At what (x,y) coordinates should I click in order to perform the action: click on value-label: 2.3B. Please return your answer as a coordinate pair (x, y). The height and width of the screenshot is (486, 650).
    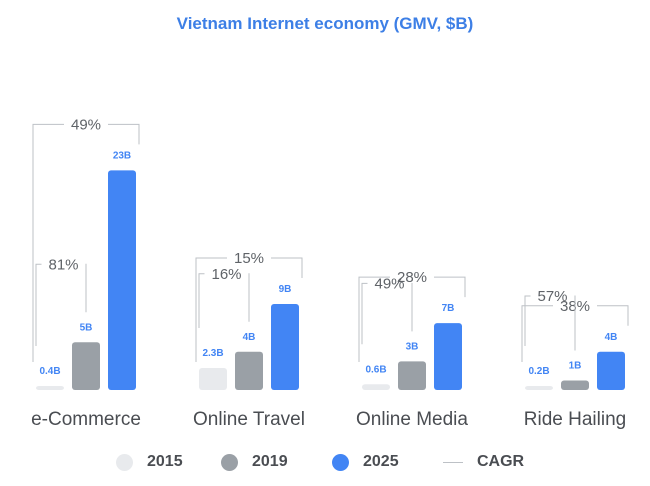
    Looking at the image, I should click on (212, 353).